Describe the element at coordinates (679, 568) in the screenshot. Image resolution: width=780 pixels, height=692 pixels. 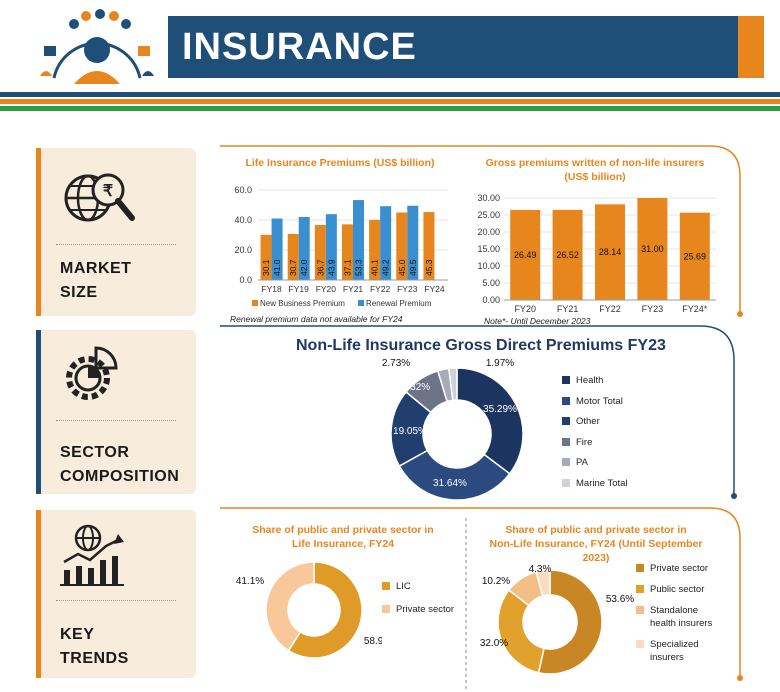
I see `legend-label: Private sector` at that location.